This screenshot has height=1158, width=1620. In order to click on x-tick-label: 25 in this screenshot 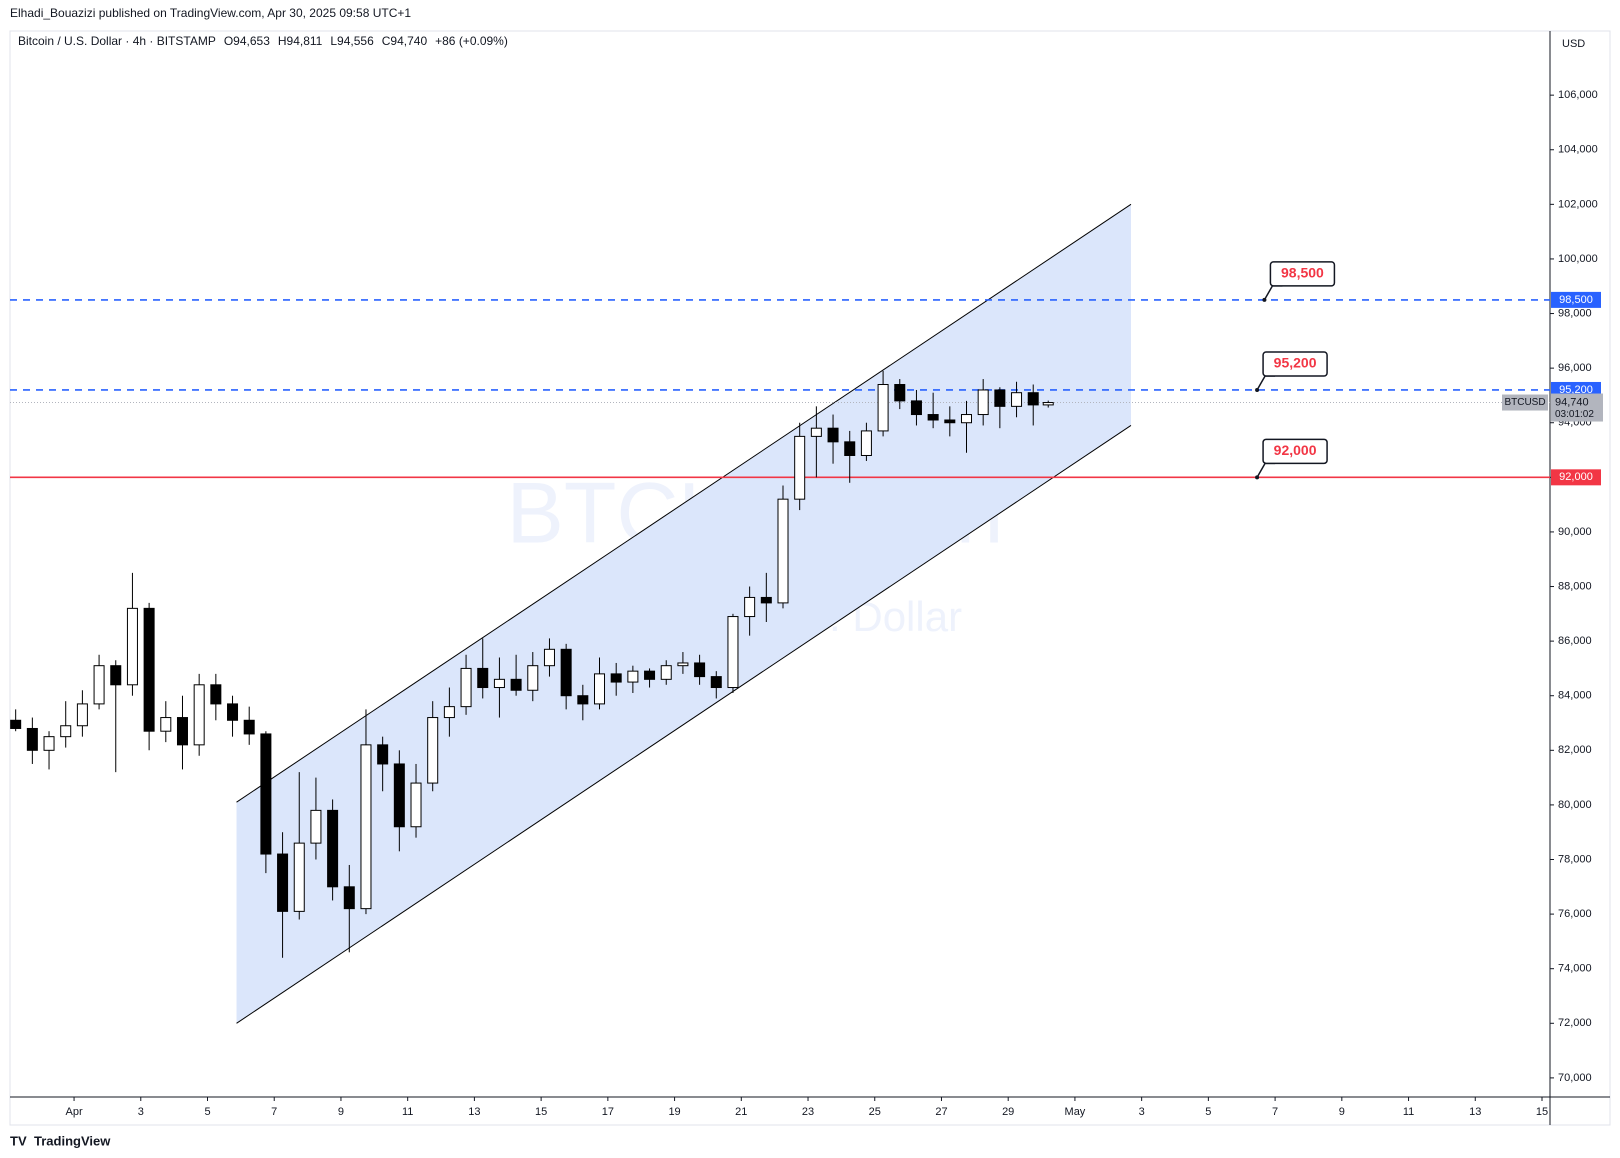, I will do `click(875, 1112)`.